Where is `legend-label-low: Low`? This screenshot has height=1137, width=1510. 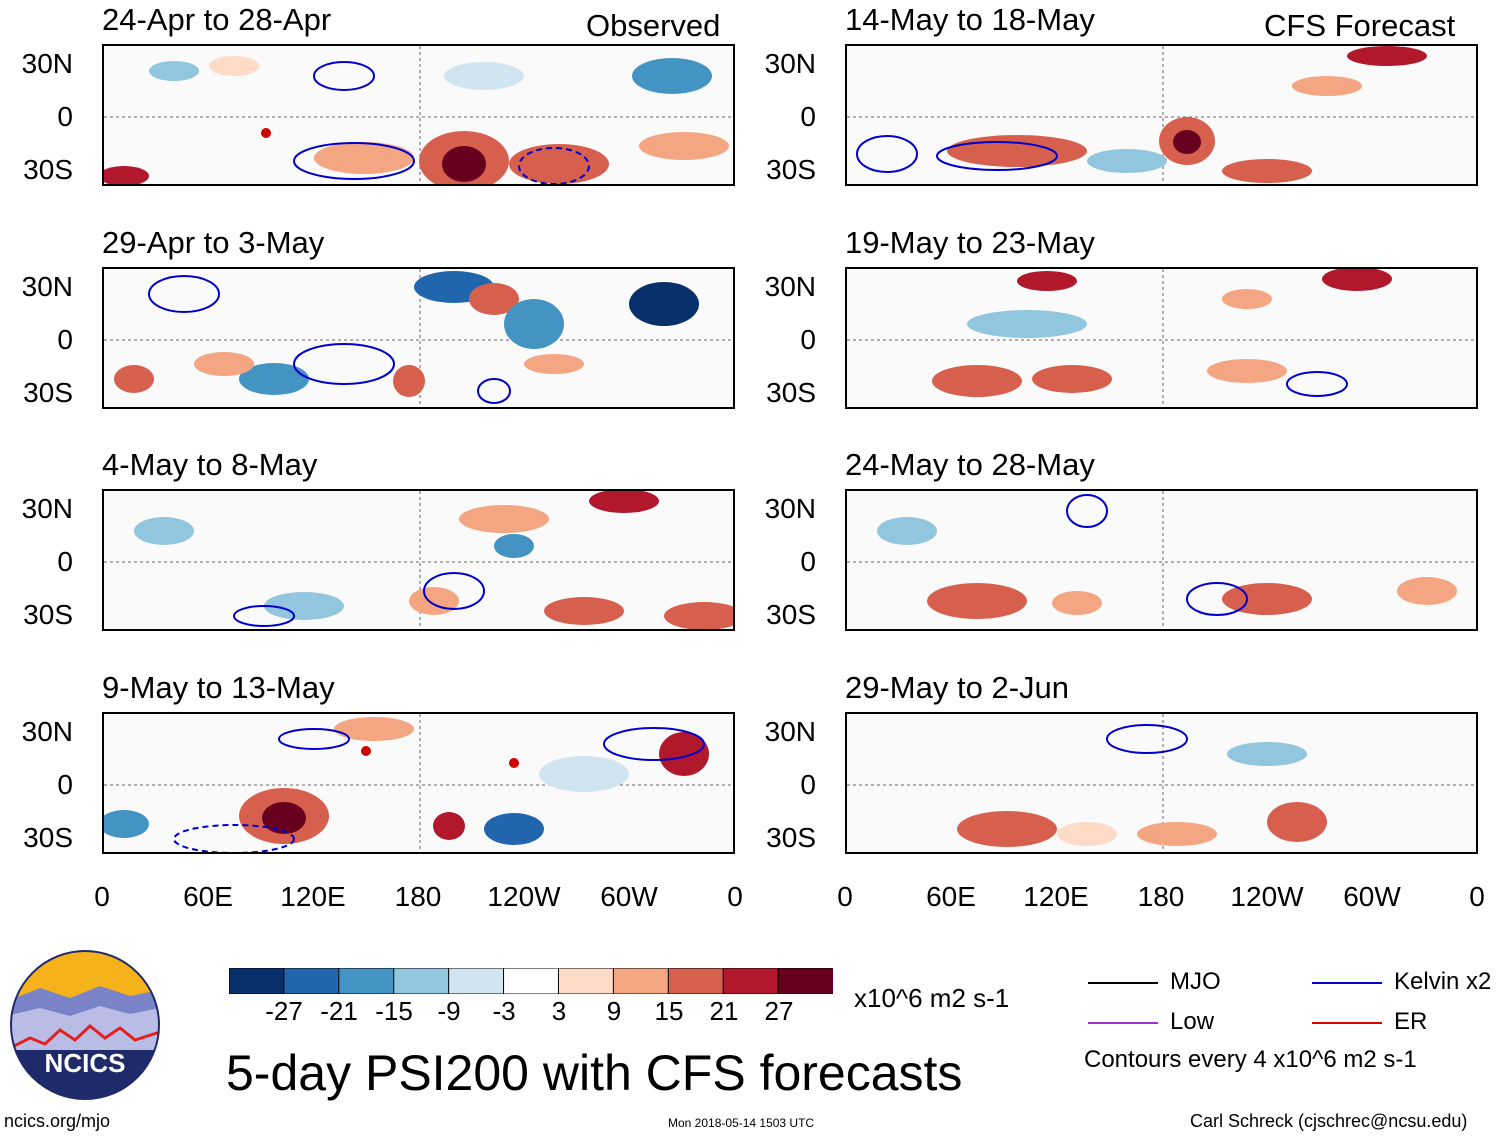 legend-label-low: Low is located at coordinates (1192, 1021).